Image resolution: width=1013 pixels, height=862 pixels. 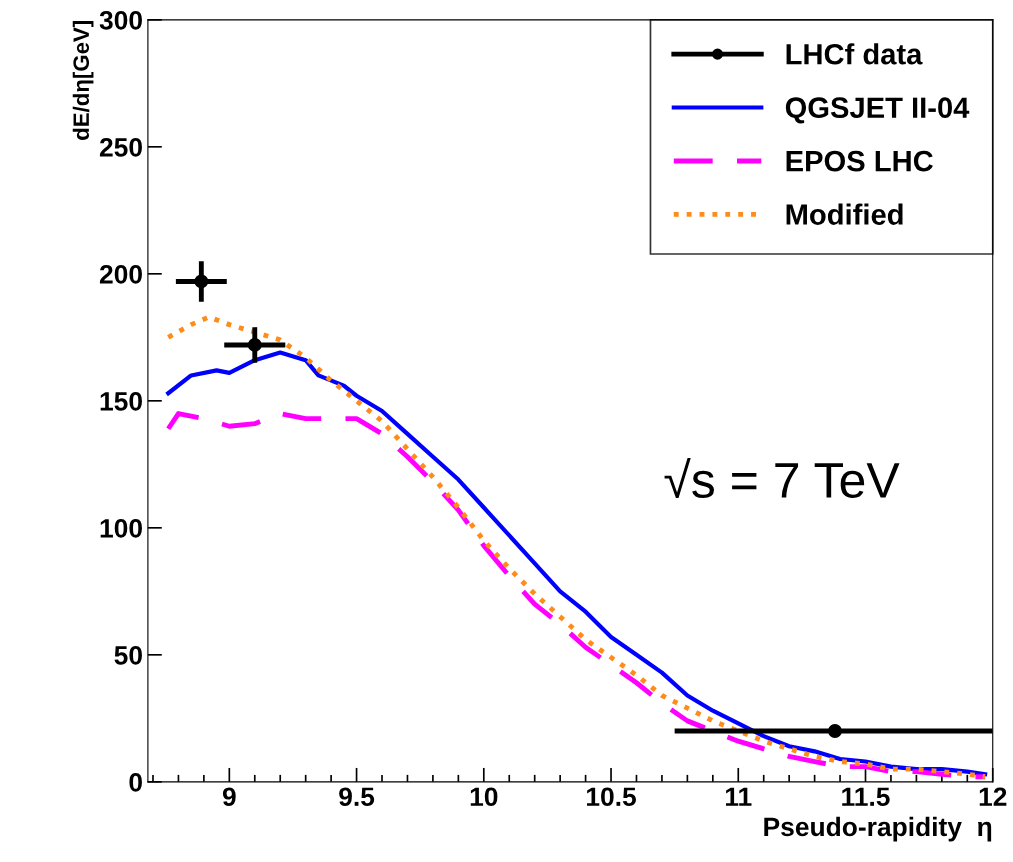 What do you see at coordinates (121, 401) in the screenshot?
I see `y-tick-label: 150` at bounding box center [121, 401].